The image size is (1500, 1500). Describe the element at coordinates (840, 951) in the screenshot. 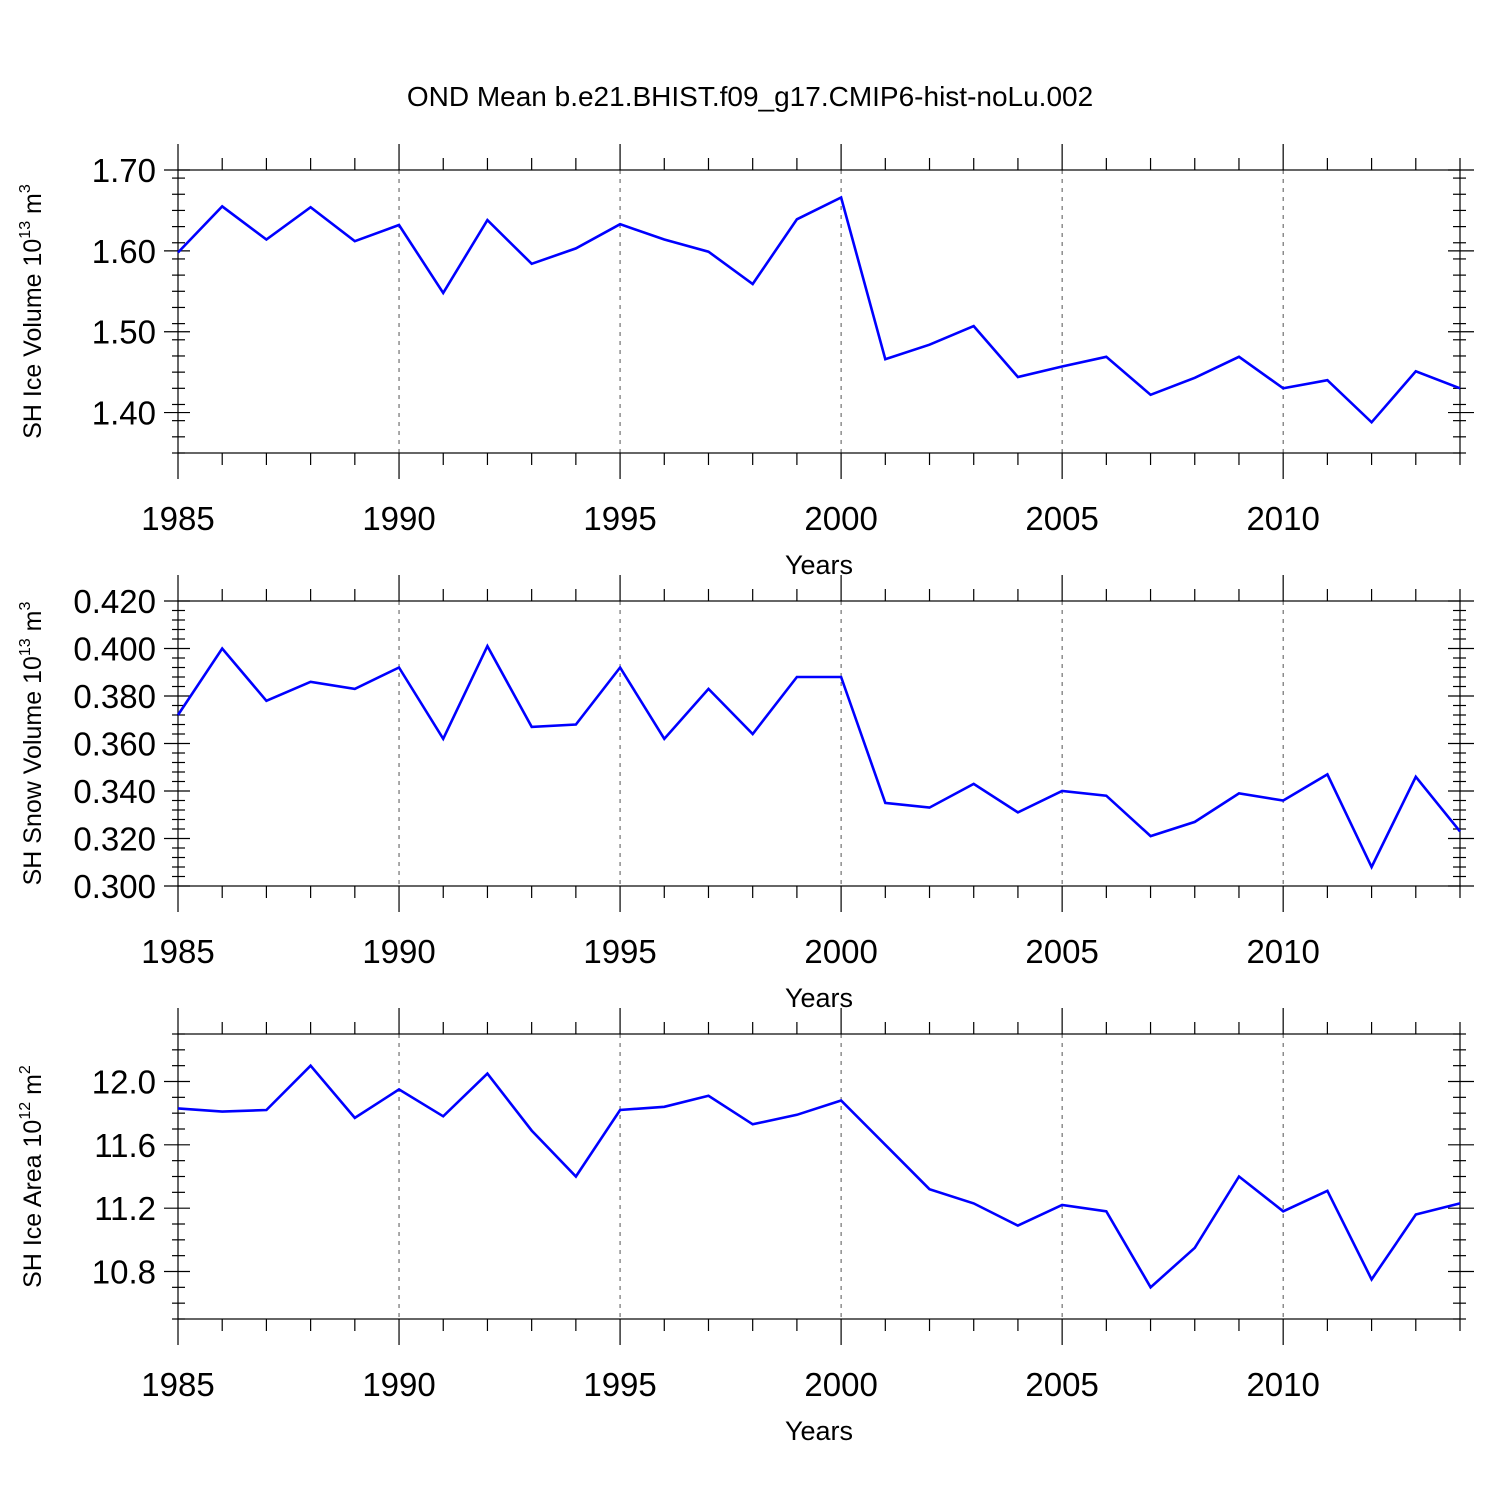

I see `snow-volume-xtick-label: 2000` at that location.